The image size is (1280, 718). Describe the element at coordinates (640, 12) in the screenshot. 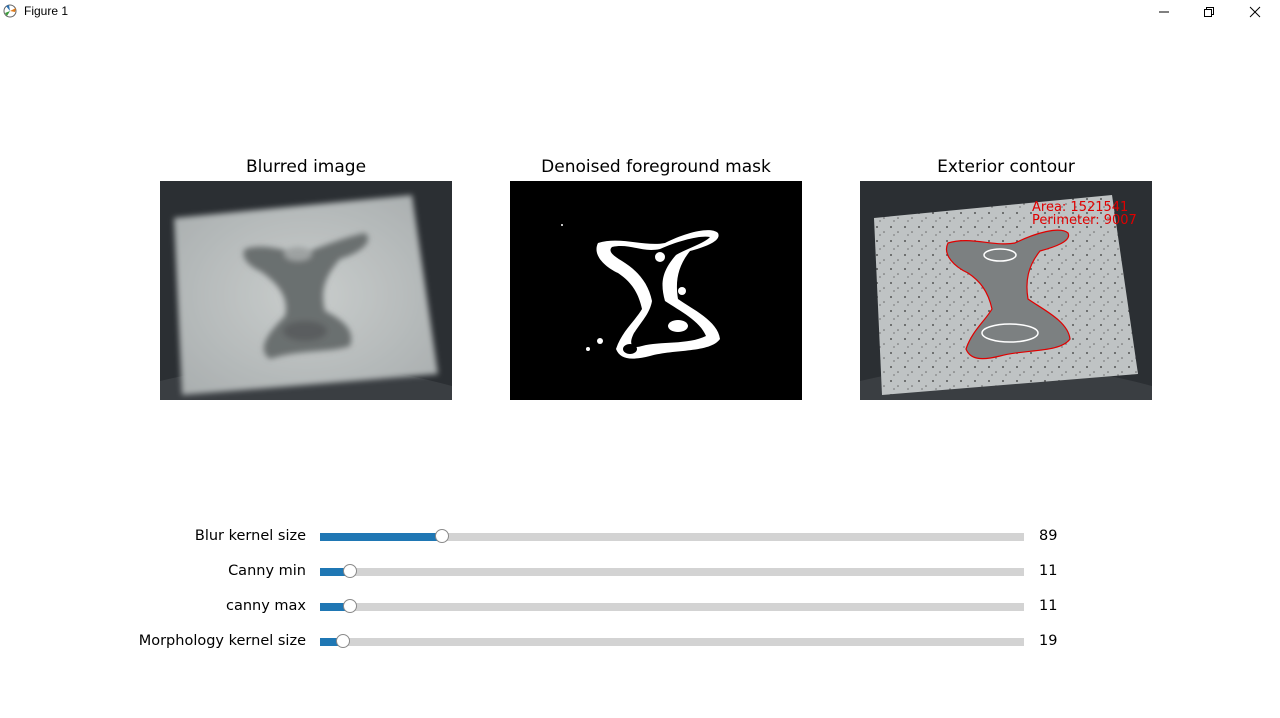

I see `title-bar: Figure 1` at that location.